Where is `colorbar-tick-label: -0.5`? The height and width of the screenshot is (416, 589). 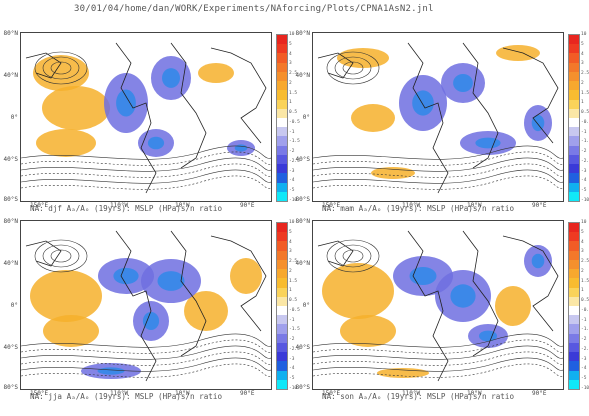
colorbar-tick-label: -0.5 is located at coordinates (294, 122).